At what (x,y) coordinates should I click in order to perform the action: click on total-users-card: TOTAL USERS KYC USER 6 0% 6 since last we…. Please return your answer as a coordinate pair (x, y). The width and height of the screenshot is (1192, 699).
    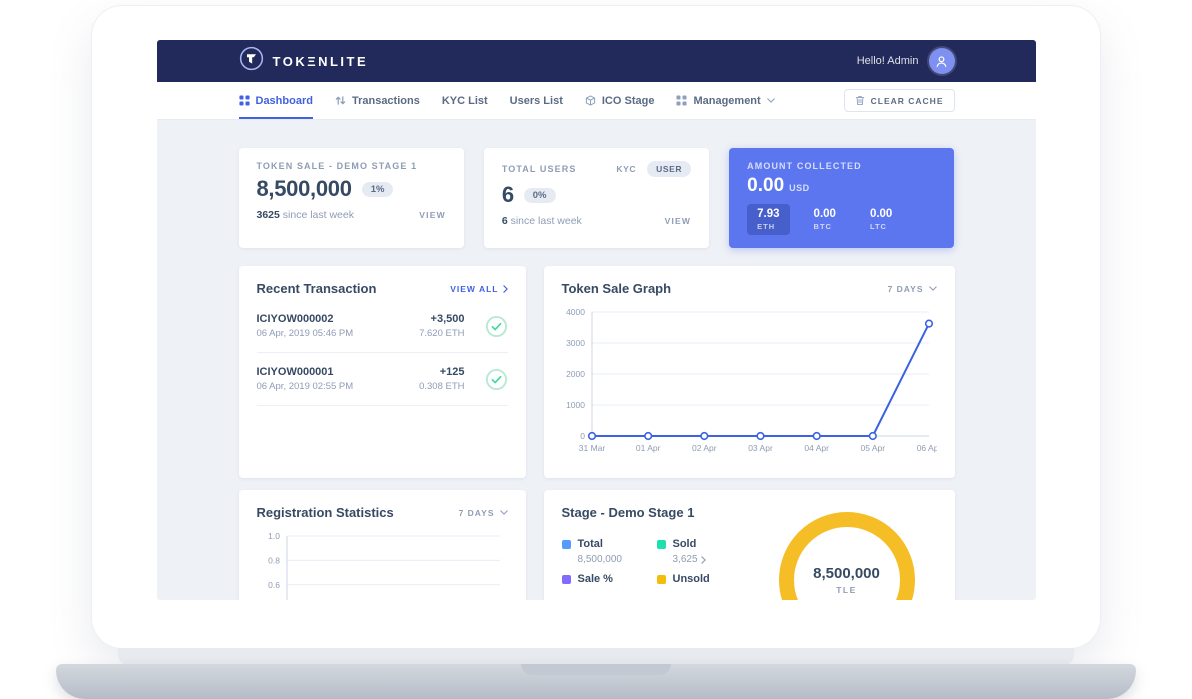
    Looking at the image, I should click on (596, 198).